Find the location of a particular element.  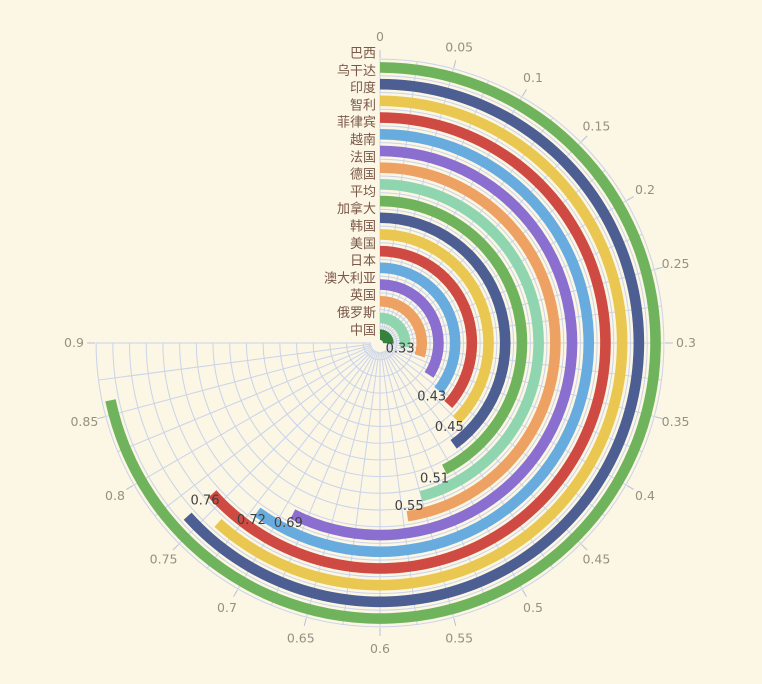

polar-bar-日本 is located at coordinates (420, 328).